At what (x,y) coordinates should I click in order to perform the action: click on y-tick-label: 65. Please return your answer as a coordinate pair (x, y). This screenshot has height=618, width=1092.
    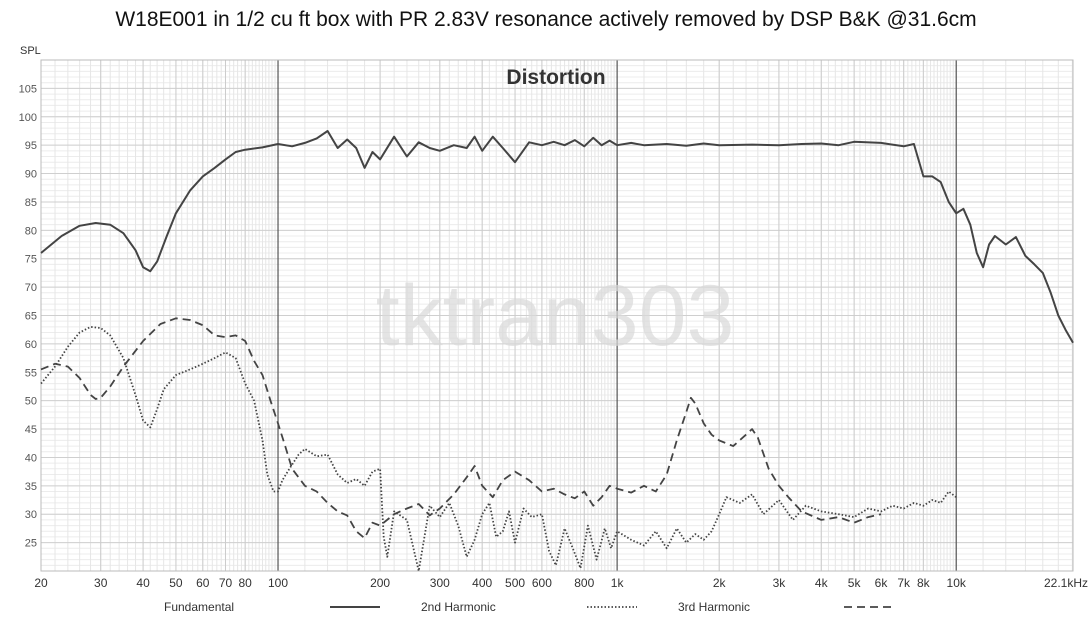
    Looking at the image, I should click on (31, 317).